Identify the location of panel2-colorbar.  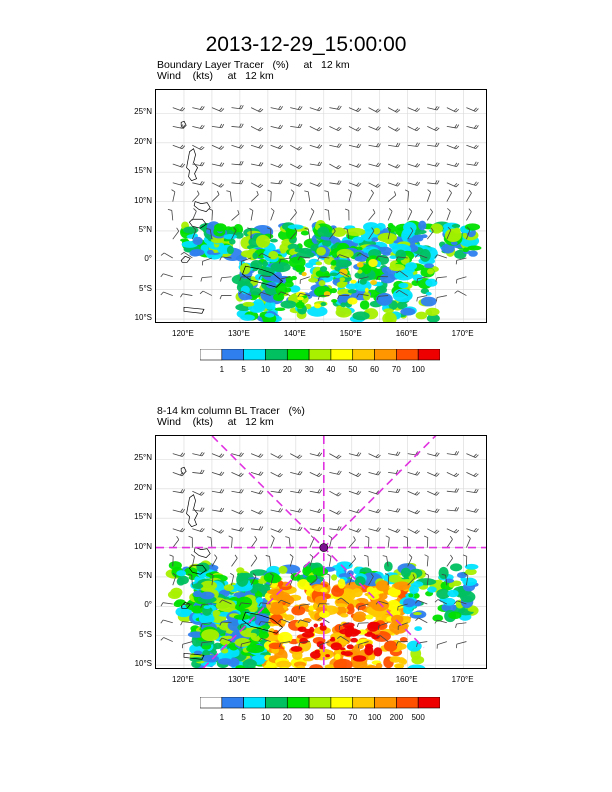
(320, 703).